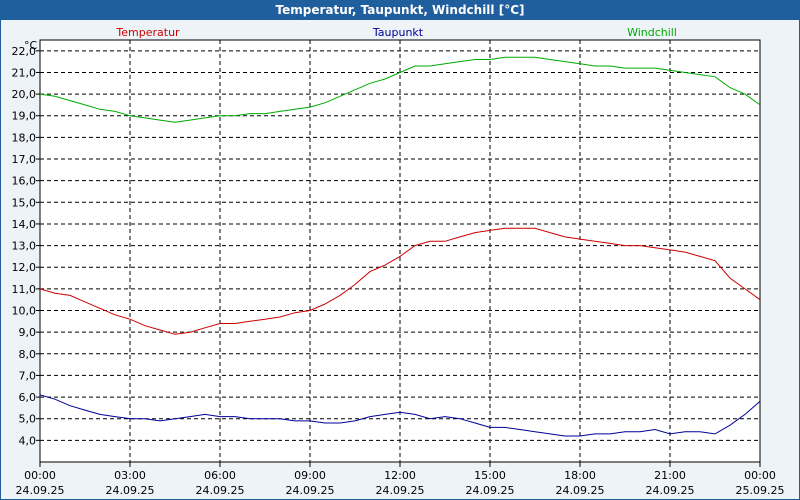 The image size is (800, 500). I want to click on y-tick-label: 21,0, so click(24, 72).